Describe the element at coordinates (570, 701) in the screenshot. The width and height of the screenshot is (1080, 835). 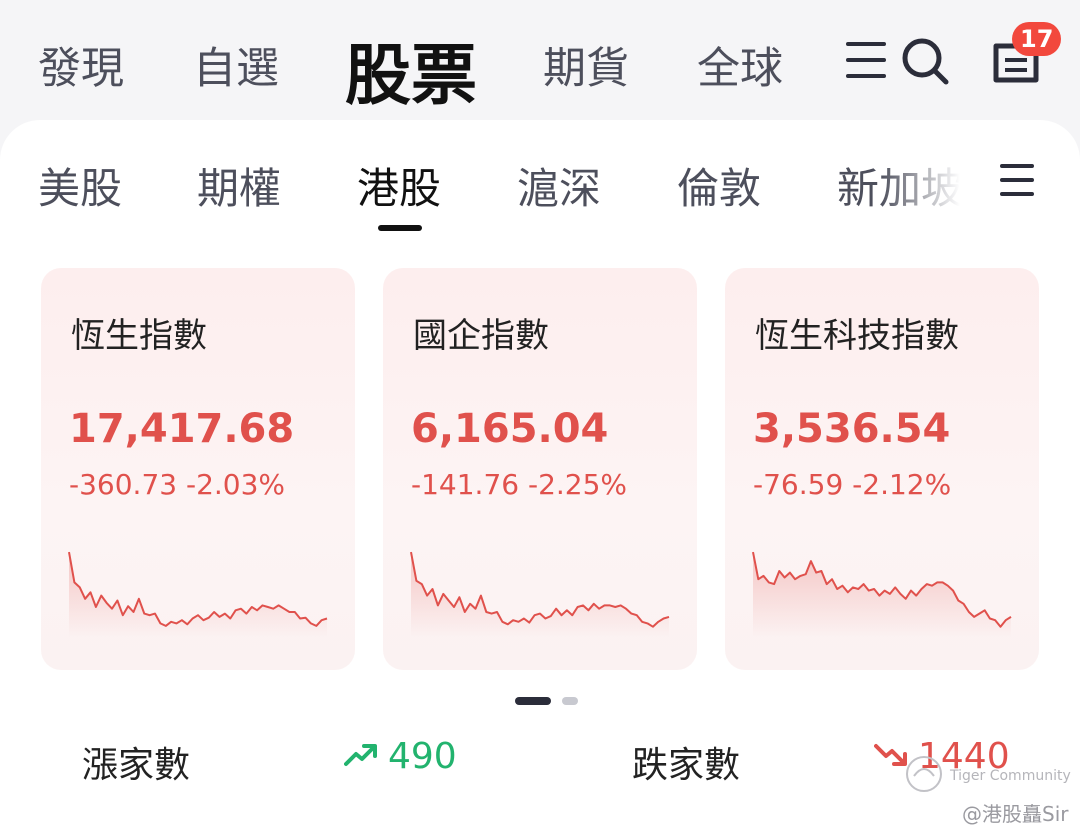
I see `pager-dot` at that location.